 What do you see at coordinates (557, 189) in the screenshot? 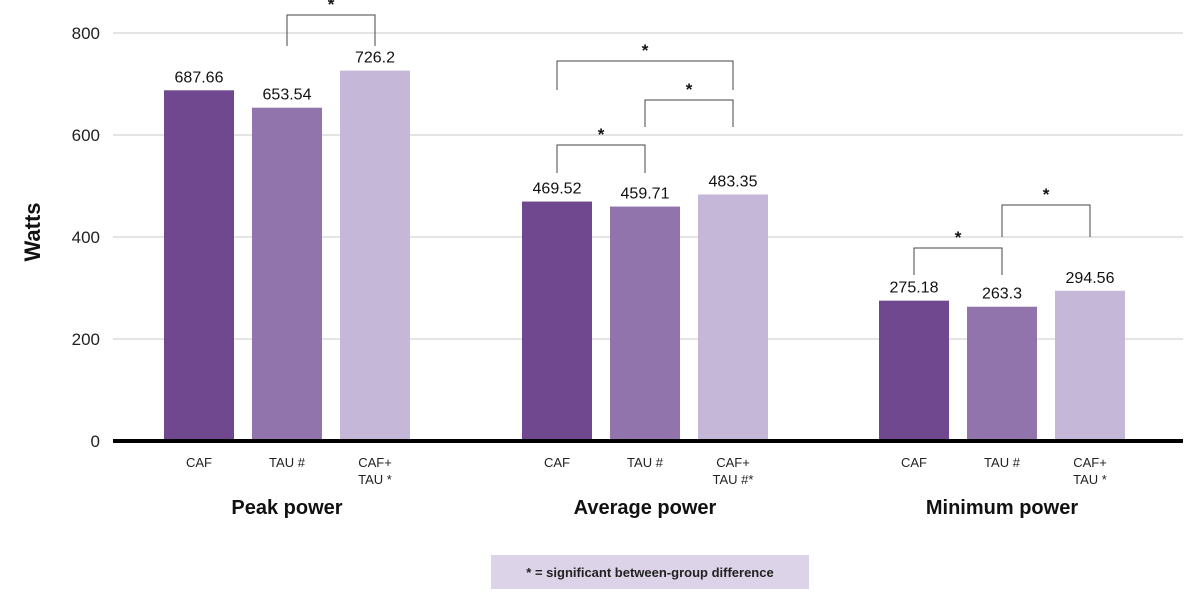
I see `bar-value-label: 469.52` at bounding box center [557, 189].